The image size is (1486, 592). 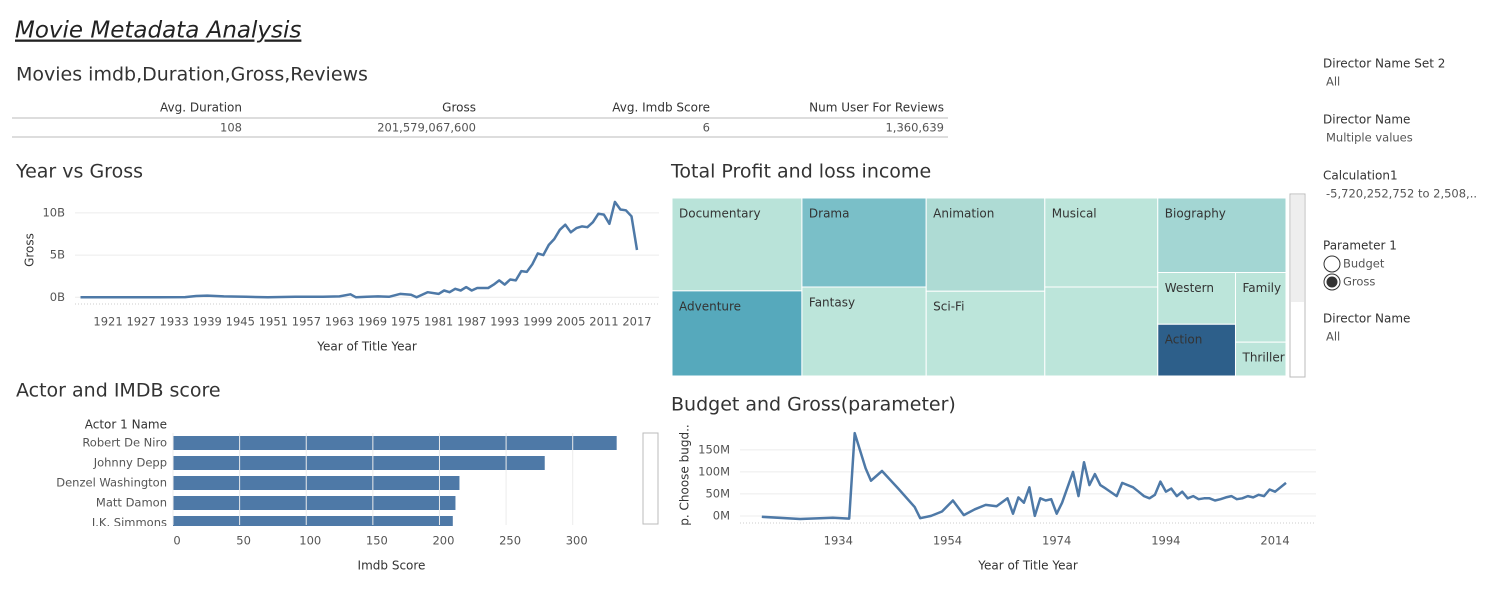 I want to click on radio-dot, so click(x=1332, y=282).